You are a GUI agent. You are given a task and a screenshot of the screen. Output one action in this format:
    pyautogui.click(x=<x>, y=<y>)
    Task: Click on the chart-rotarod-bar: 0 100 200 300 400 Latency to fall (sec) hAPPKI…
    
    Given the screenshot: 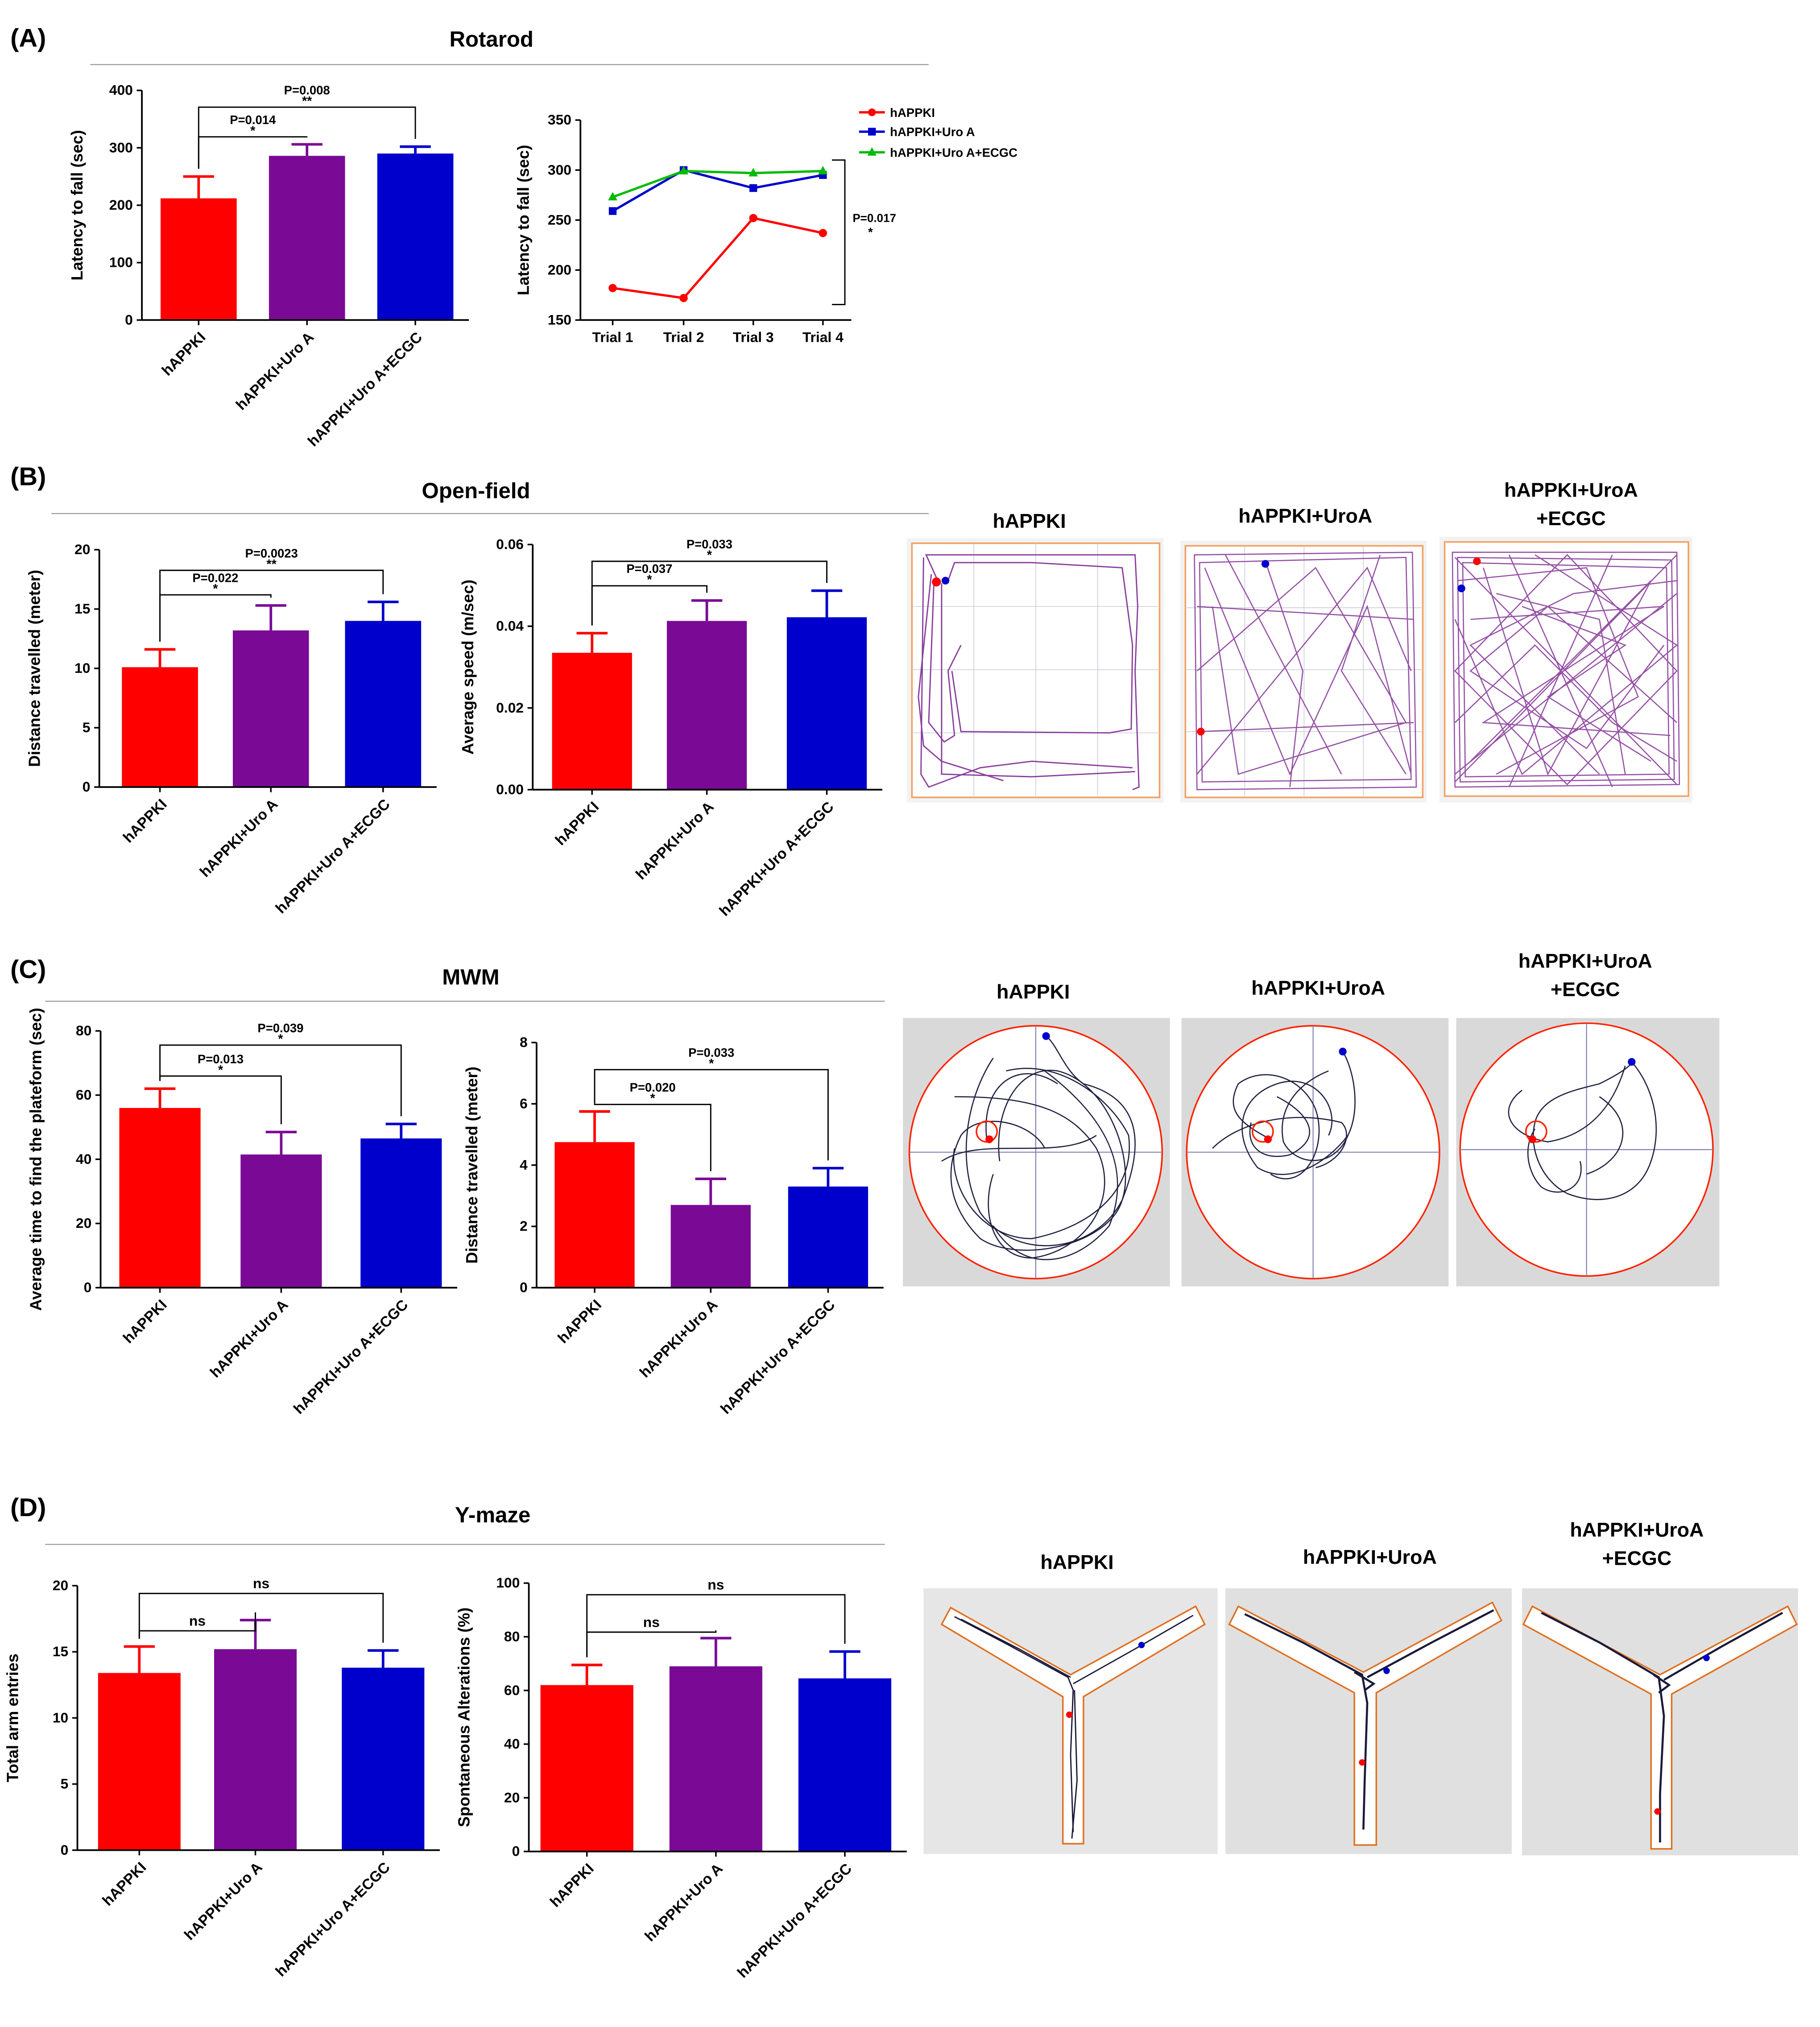 What is the action you would take?
    pyautogui.click(x=268, y=266)
    